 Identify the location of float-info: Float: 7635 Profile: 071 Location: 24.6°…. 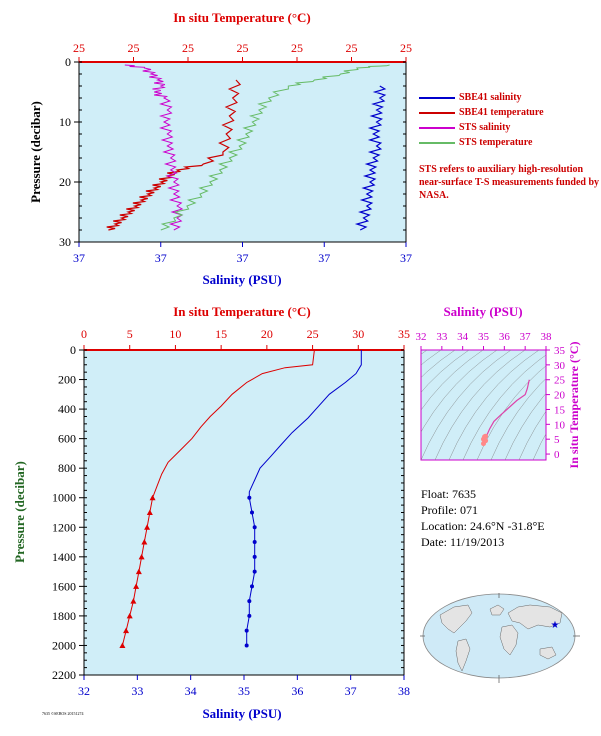
(483, 518).